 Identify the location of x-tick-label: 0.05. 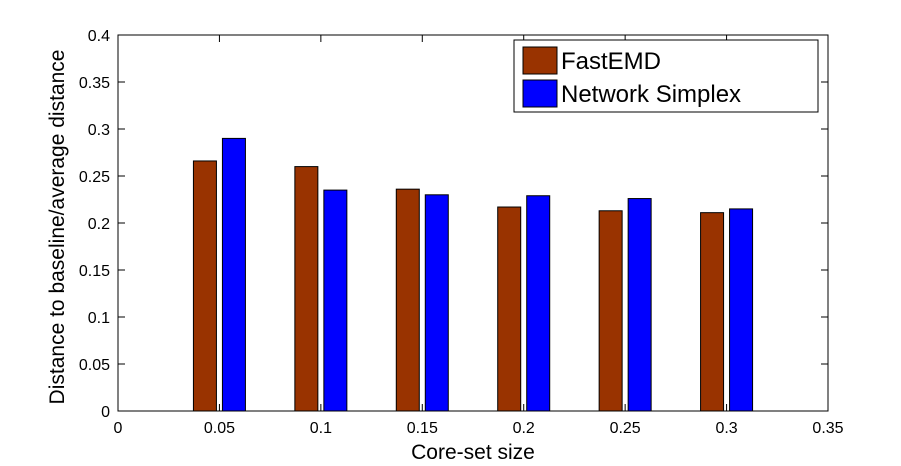
(219, 428).